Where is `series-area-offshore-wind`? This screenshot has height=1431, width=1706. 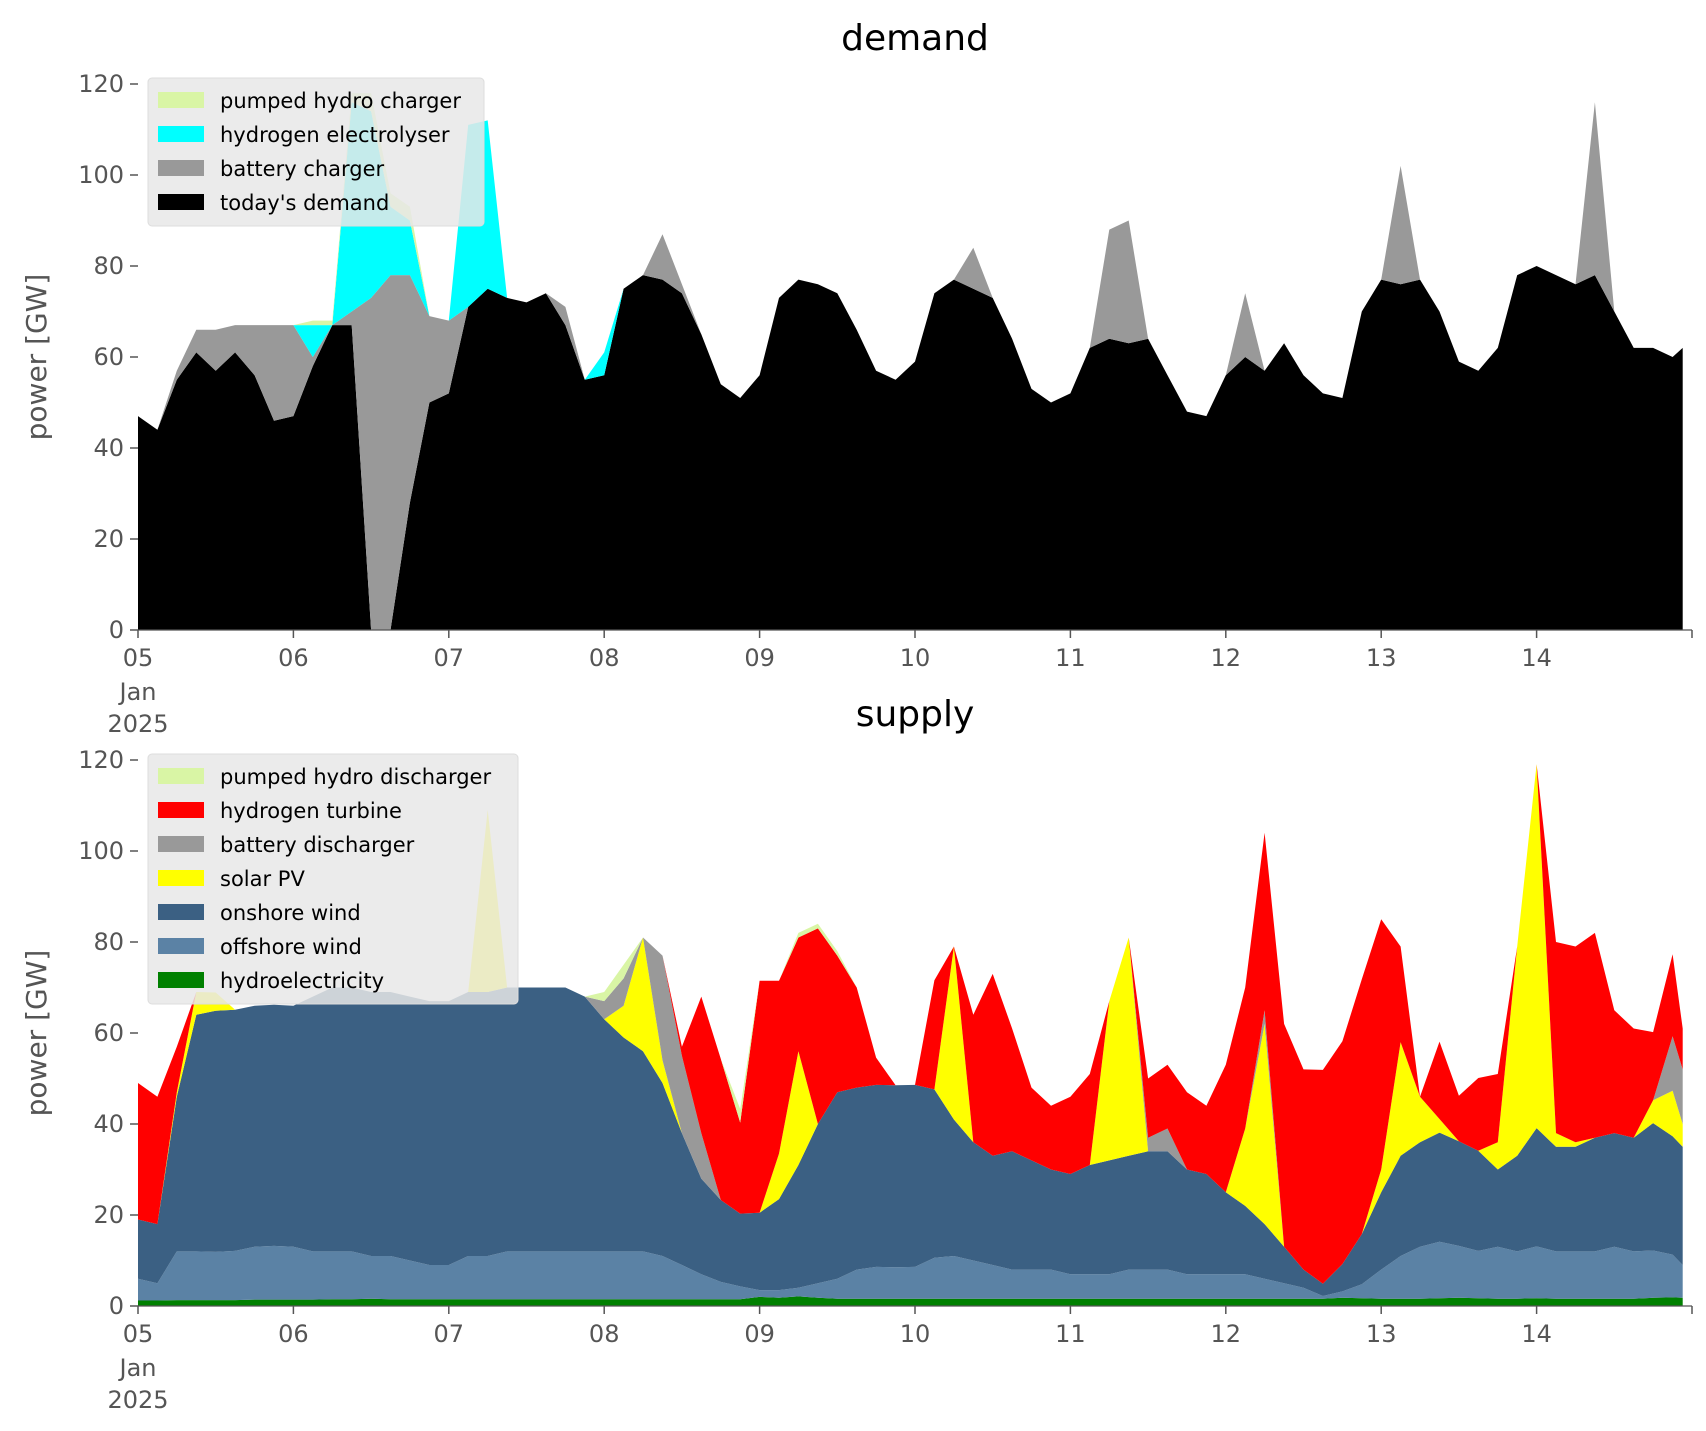 series-area-offshore-wind is located at coordinates (910, 1271).